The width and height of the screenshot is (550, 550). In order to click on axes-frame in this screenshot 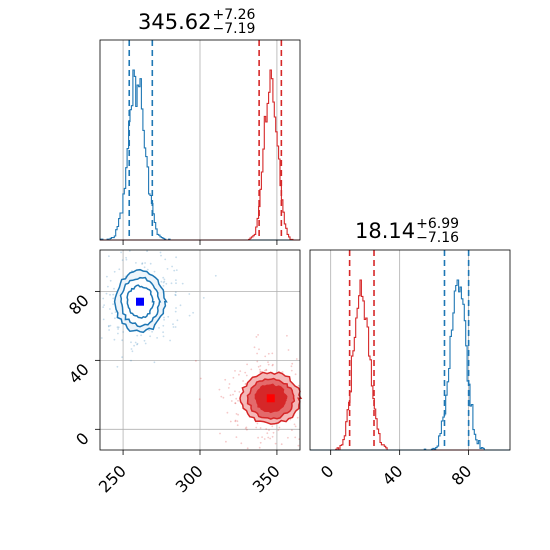, I will do `click(410, 350)`.